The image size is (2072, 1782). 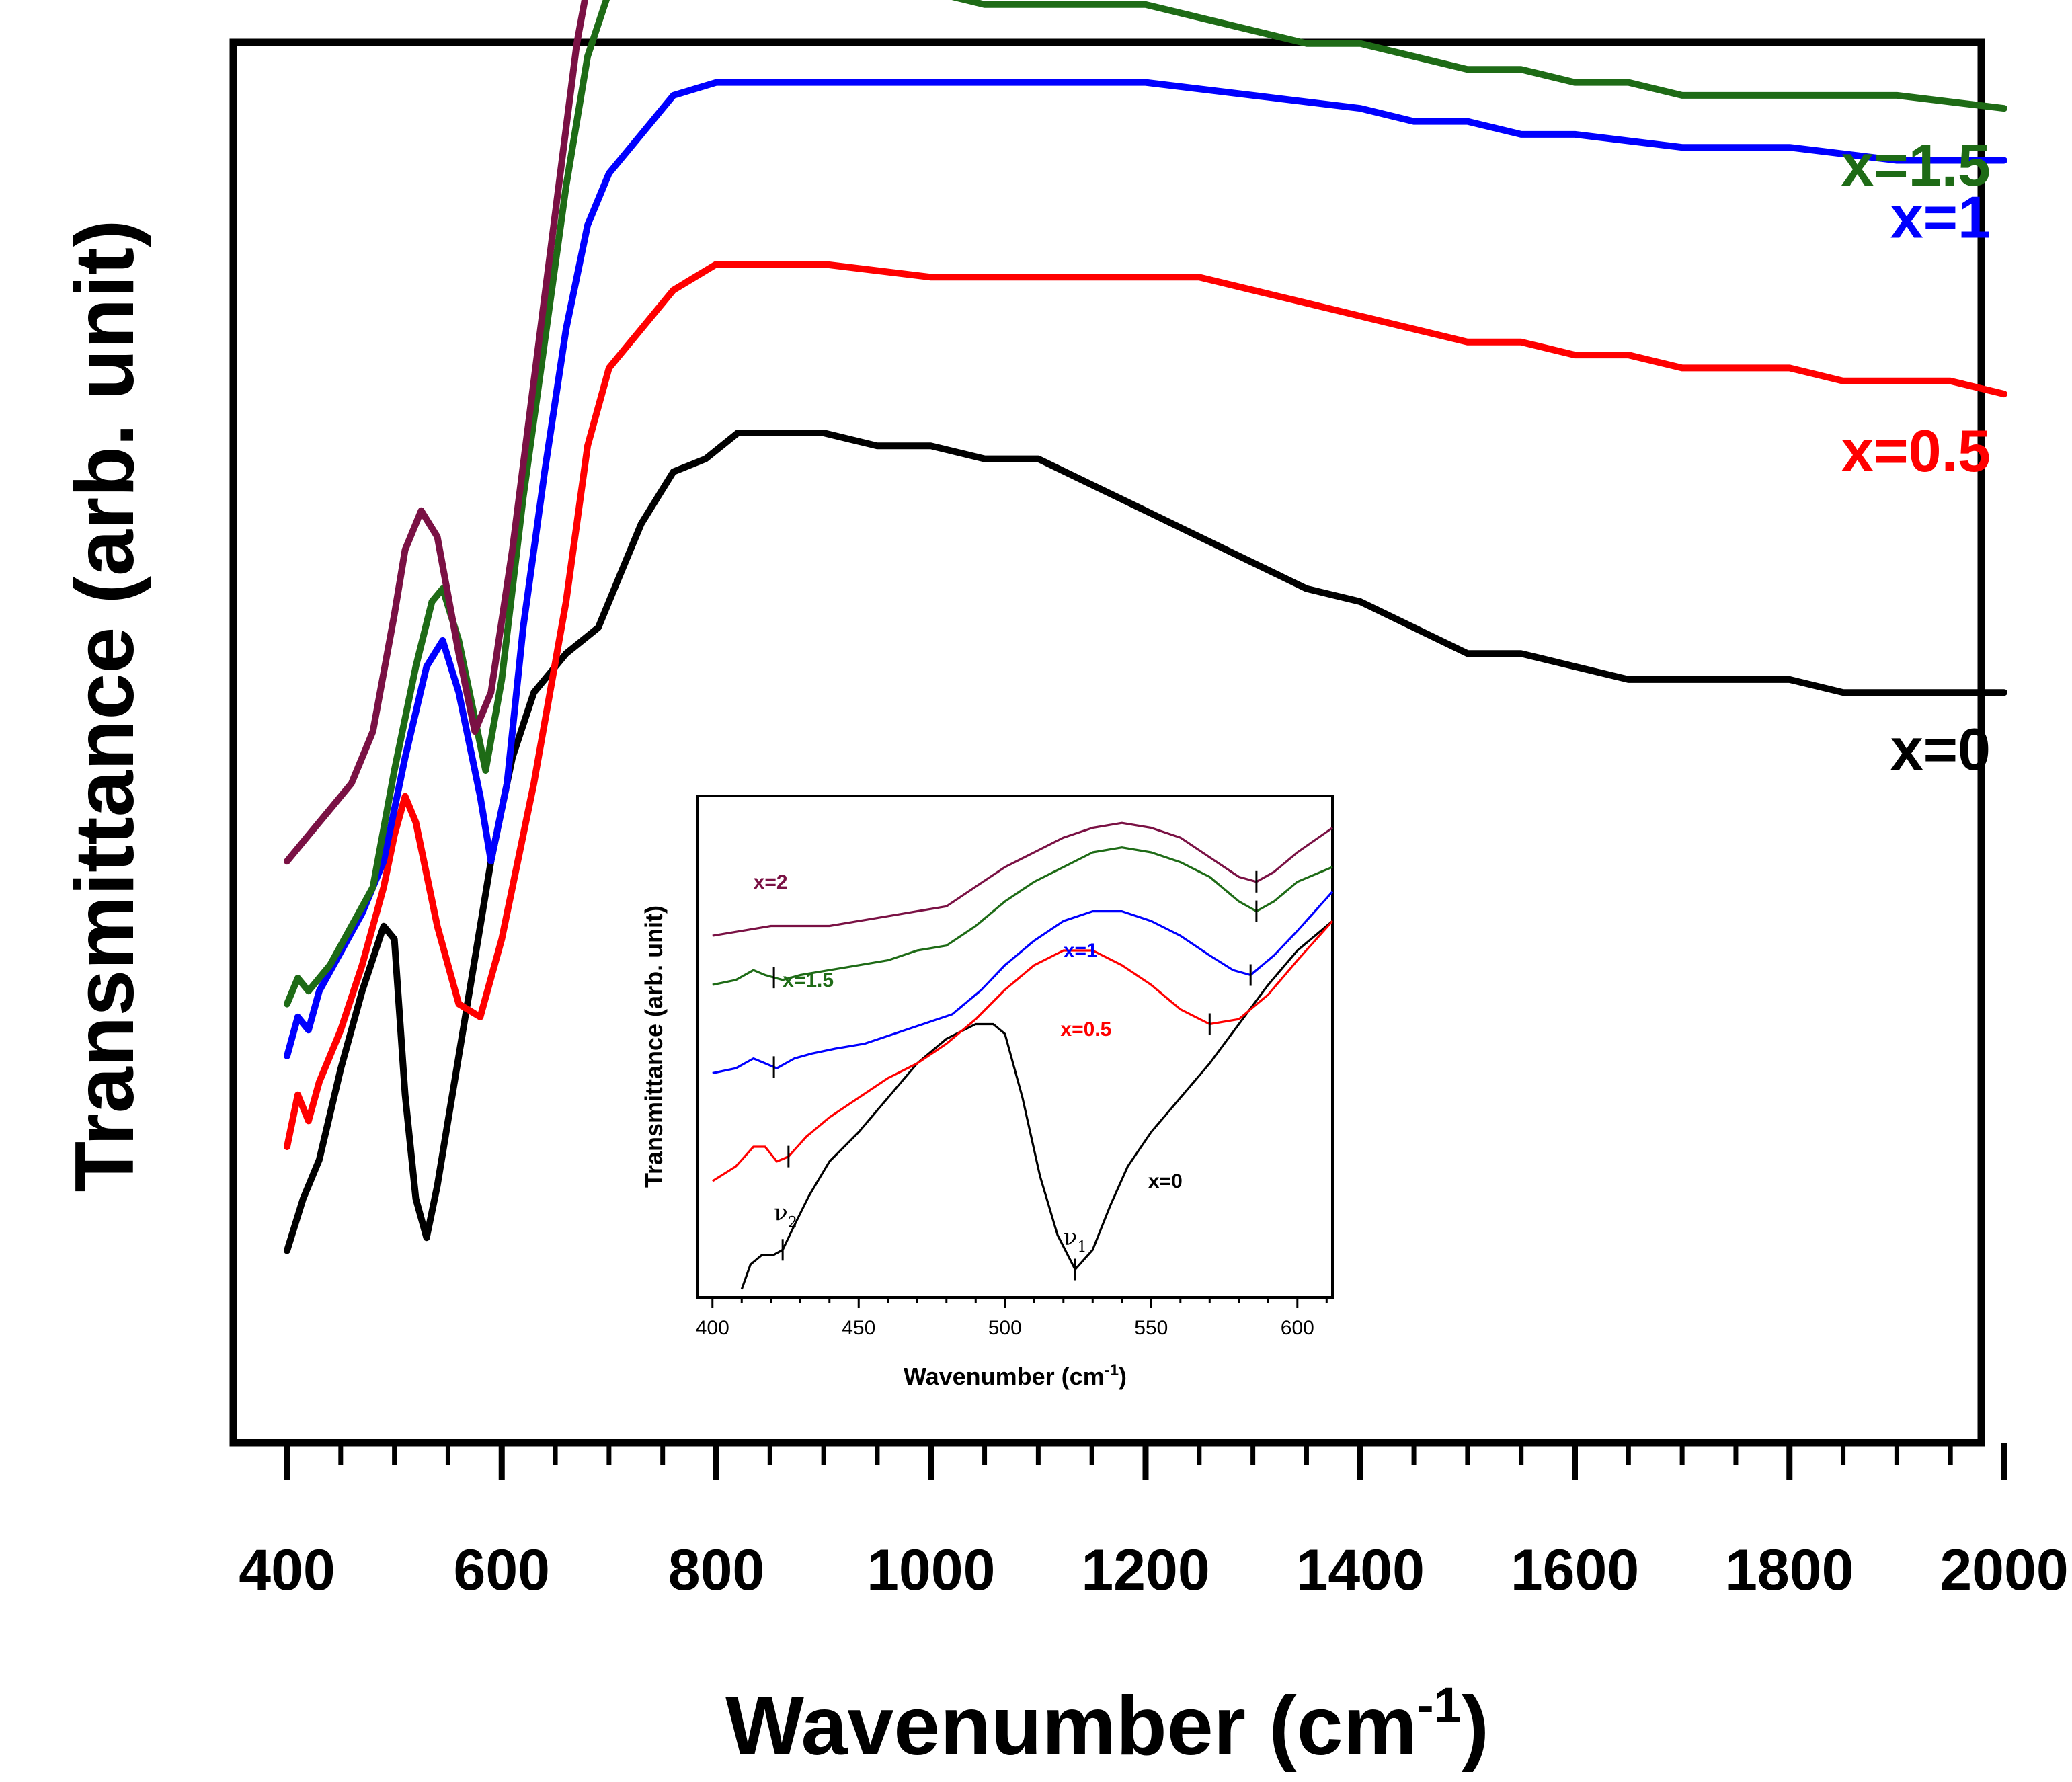 What do you see at coordinates (1297, 1328) in the screenshot?
I see `inset-x-tick-label-600: 600` at bounding box center [1297, 1328].